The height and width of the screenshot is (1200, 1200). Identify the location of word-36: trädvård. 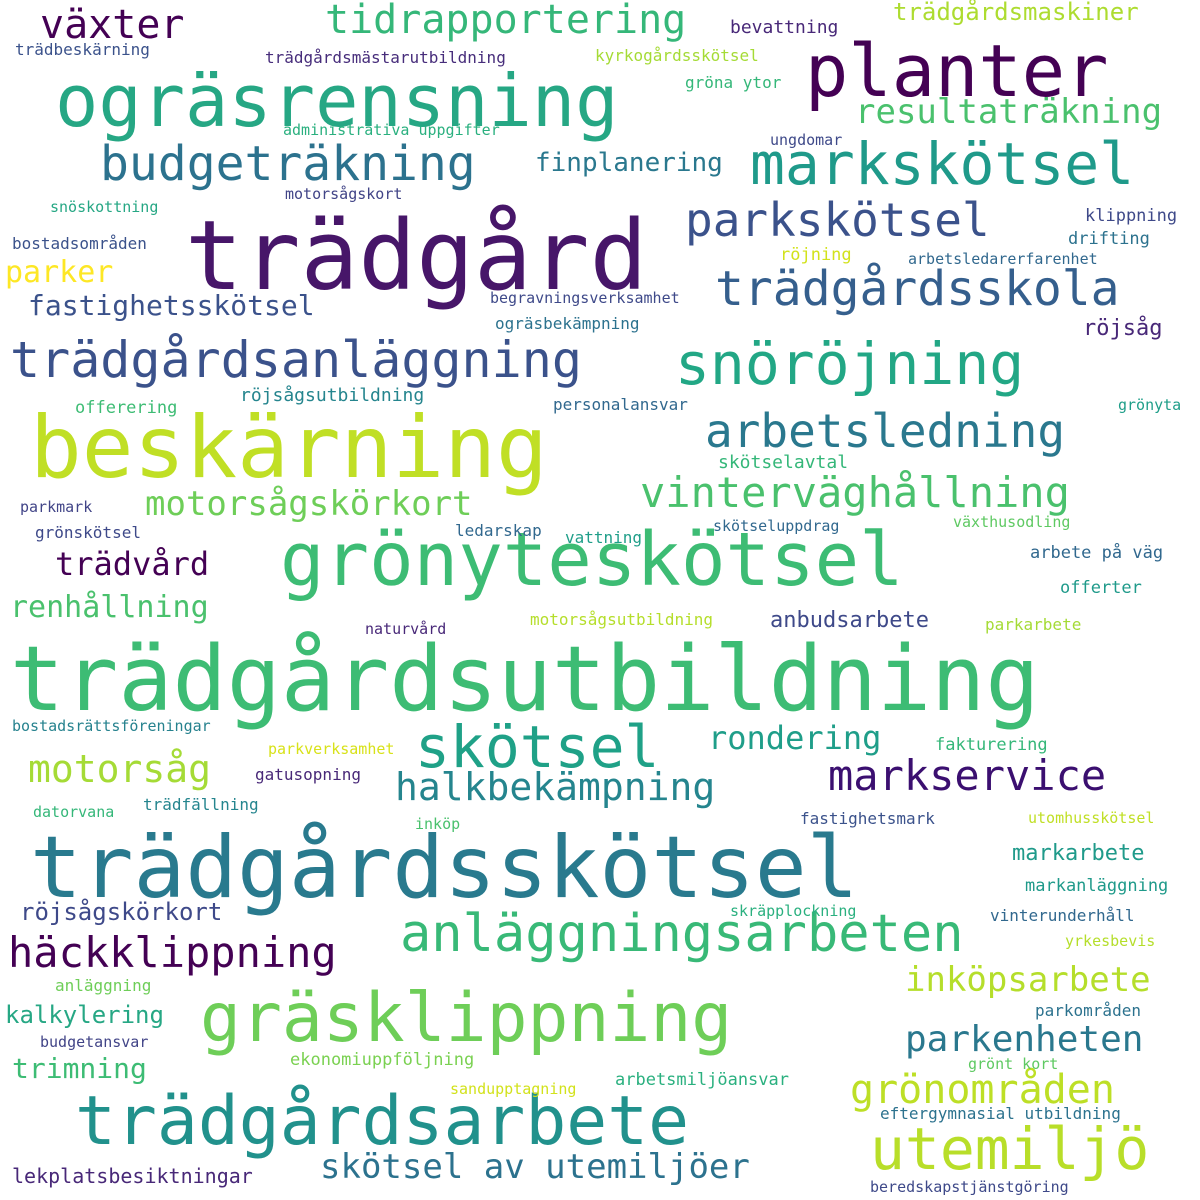
(132, 564).